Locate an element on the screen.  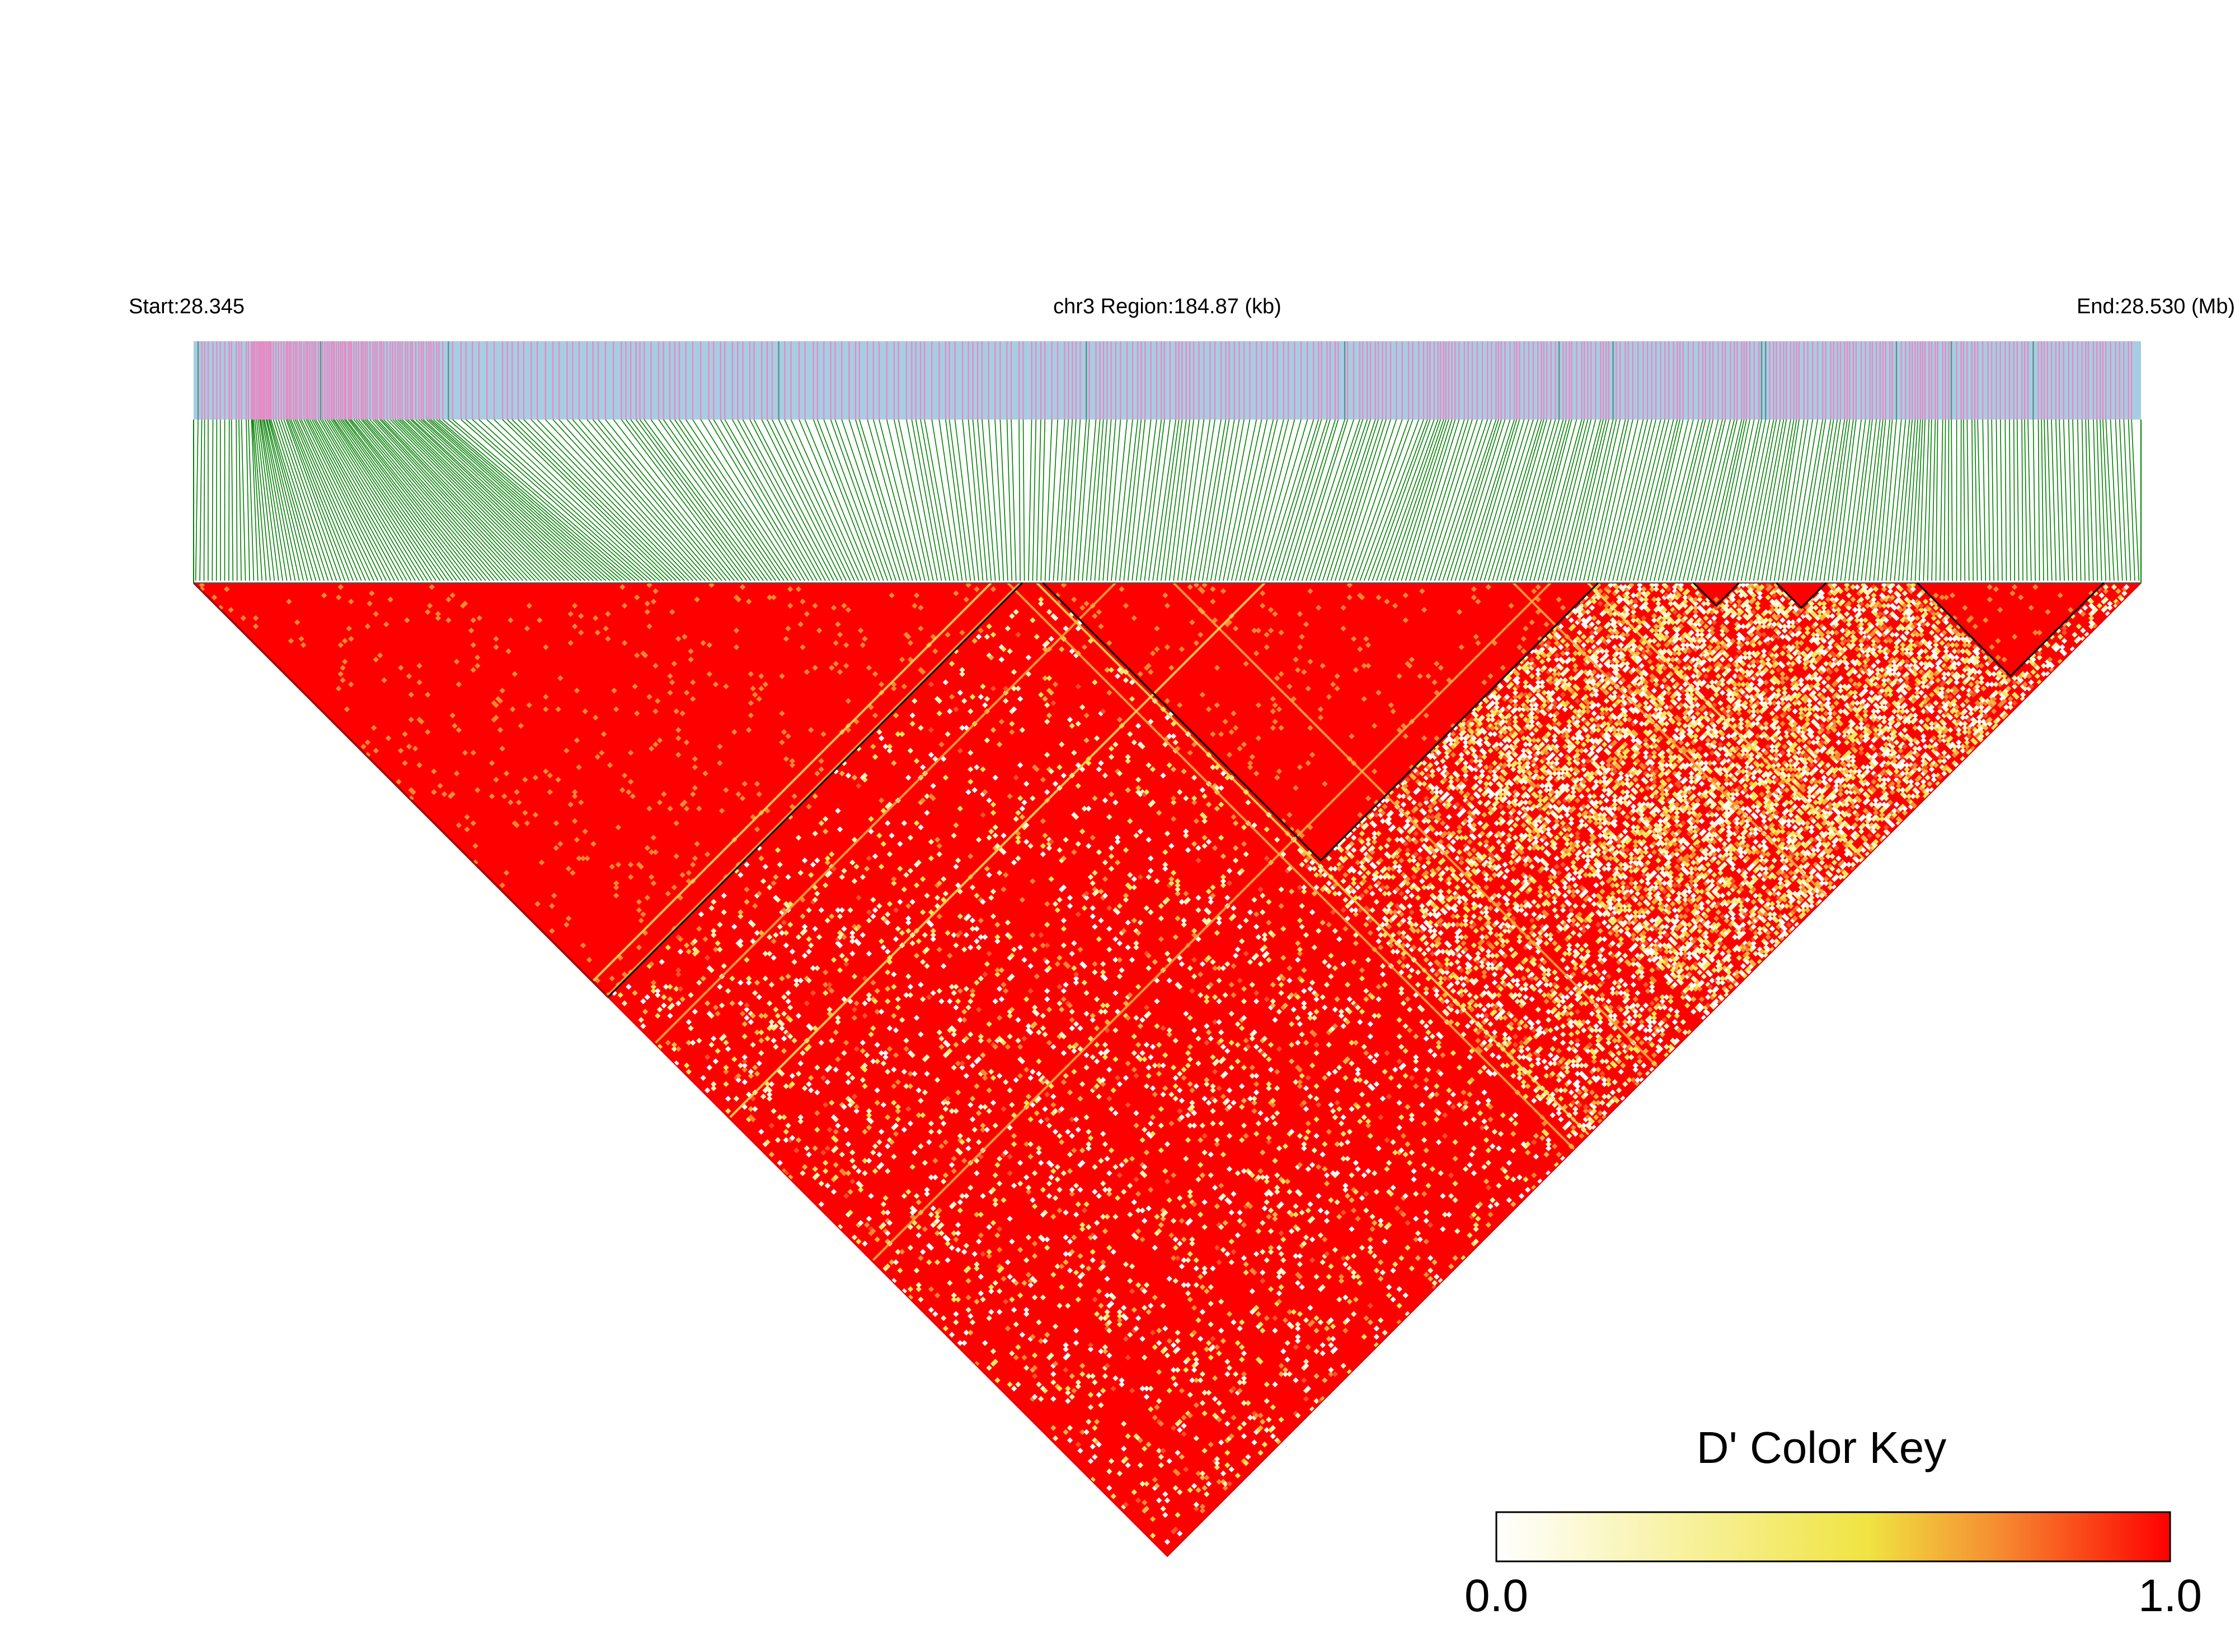
region-title: chr3 Region:184.87 (kb) is located at coordinates (1167, 306).